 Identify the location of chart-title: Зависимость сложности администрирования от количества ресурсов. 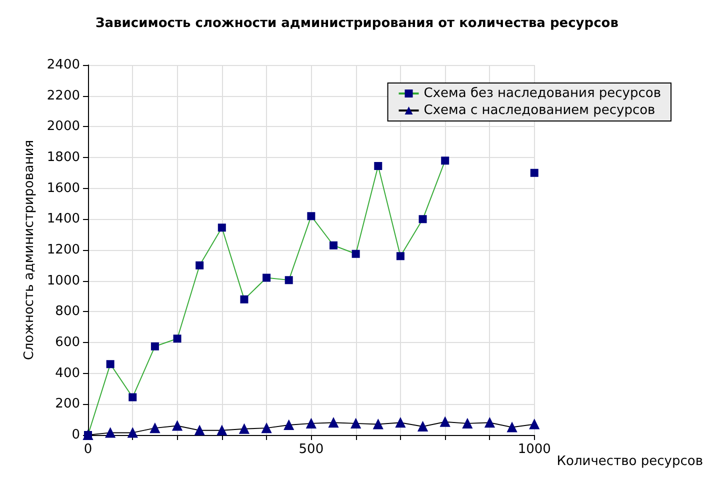
(357, 23).